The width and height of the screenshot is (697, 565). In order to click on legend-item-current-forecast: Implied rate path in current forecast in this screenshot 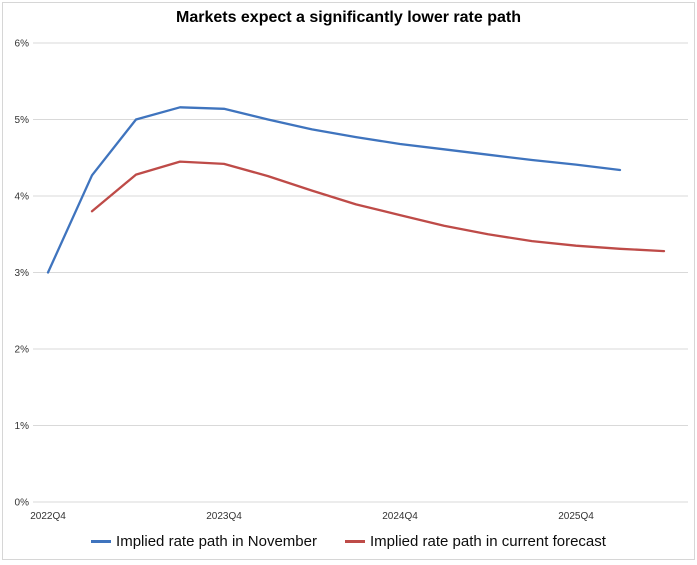, I will do `click(475, 541)`.